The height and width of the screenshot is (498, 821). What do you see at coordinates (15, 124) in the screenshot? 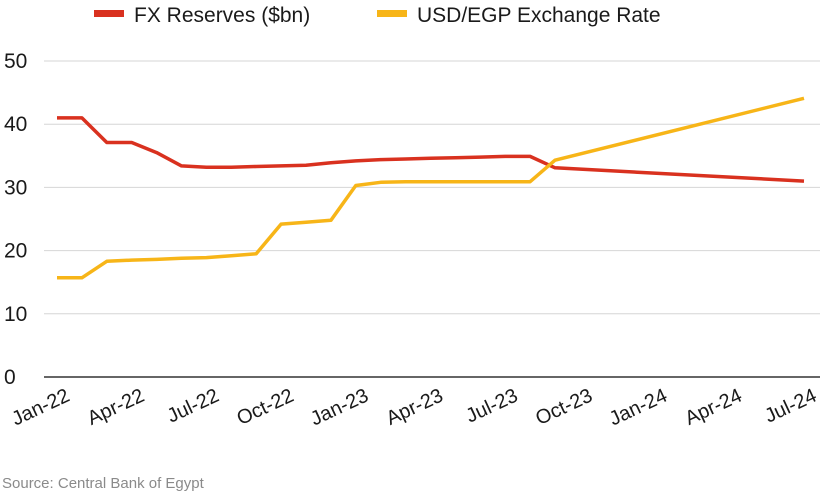
I see `y-tick-label: 40` at bounding box center [15, 124].